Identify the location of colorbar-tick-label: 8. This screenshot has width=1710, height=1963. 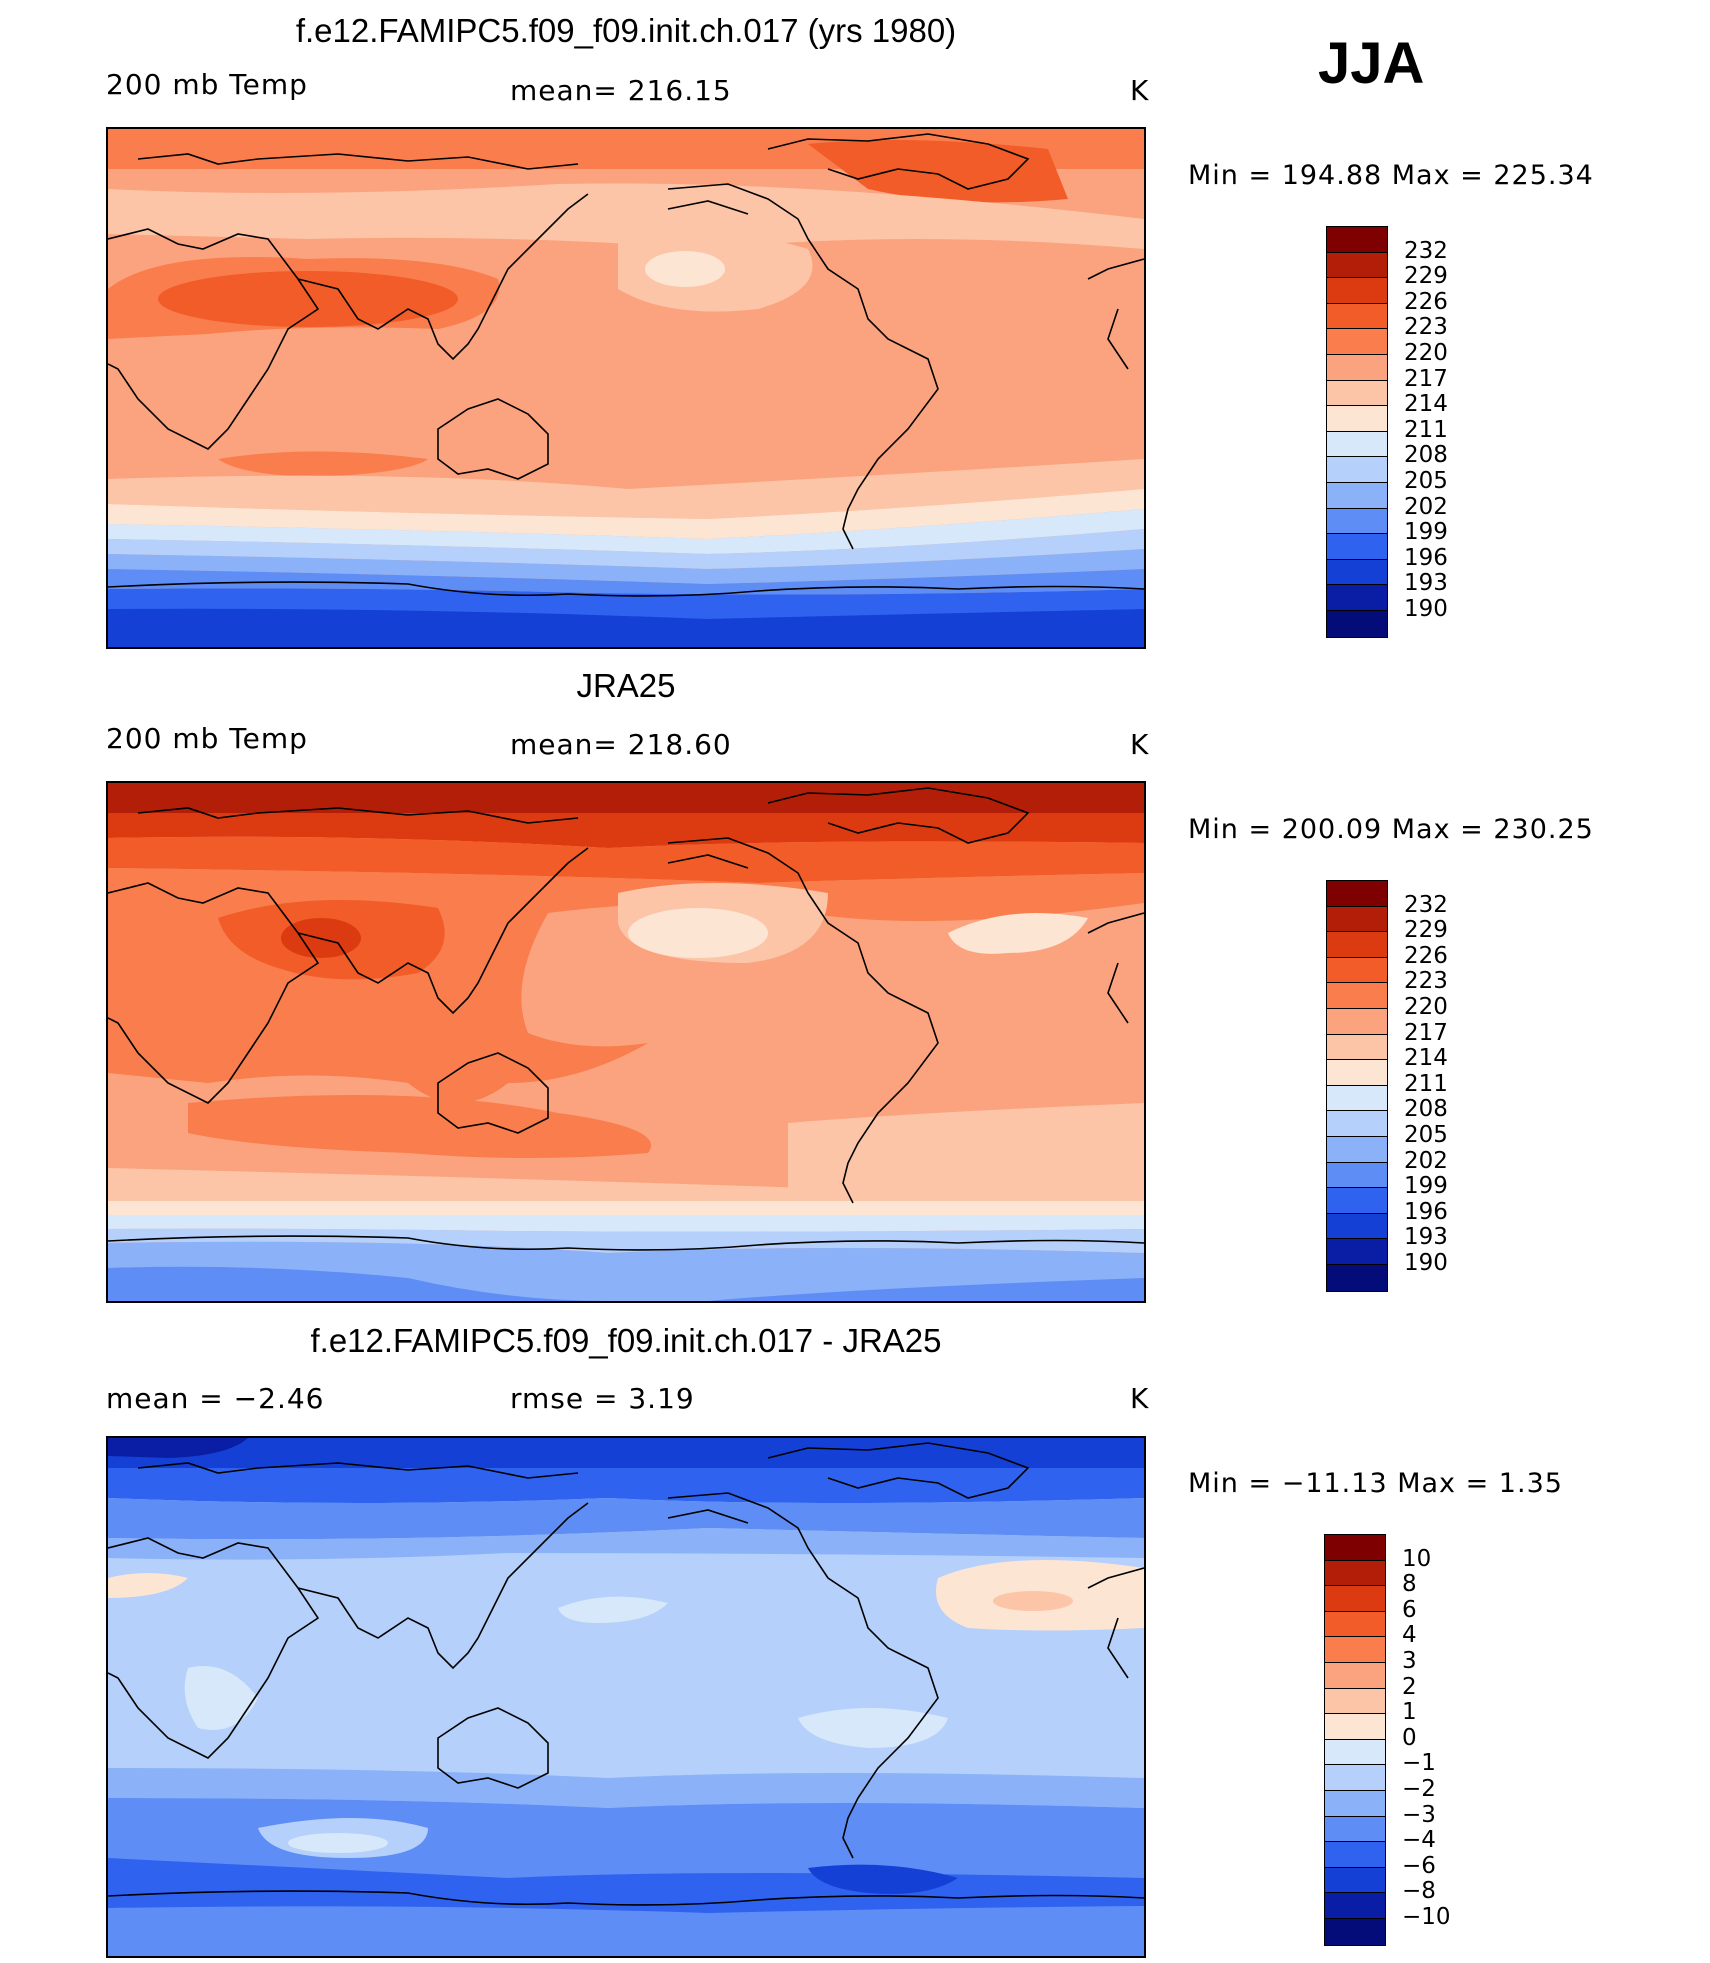
(1409, 1584).